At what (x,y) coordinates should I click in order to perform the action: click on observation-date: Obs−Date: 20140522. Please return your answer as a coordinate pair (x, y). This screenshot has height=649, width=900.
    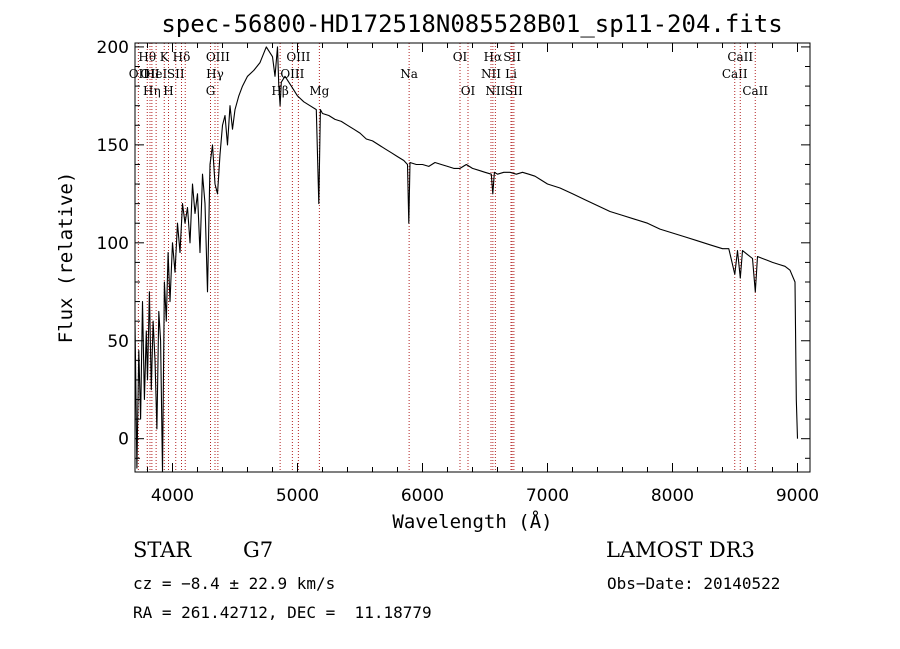
    Looking at the image, I should click on (694, 583).